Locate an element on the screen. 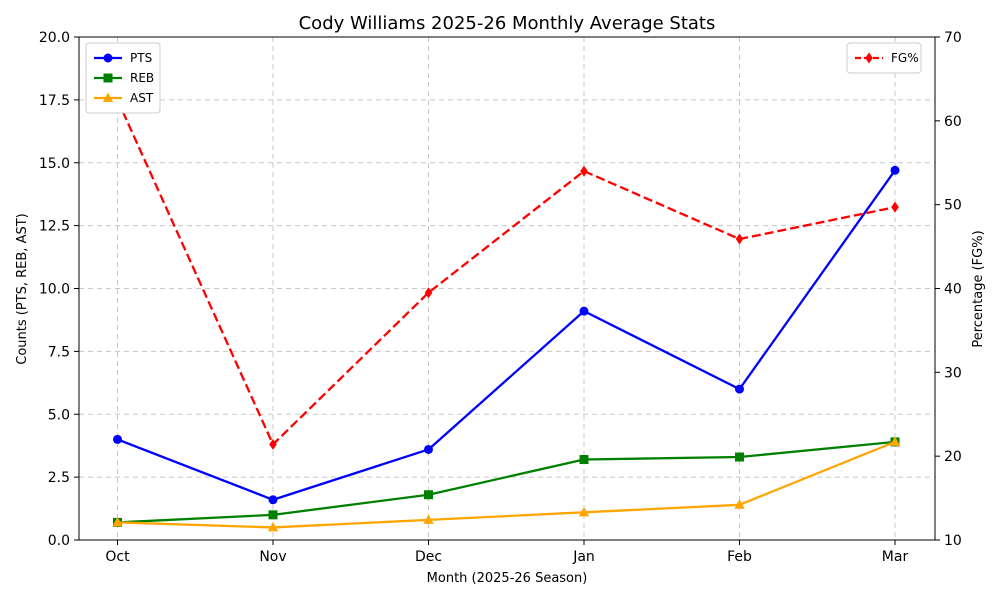 This screenshot has height=600, width=1000. y-axis-right-label: Percentage (FG%) is located at coordinates (978, 288).